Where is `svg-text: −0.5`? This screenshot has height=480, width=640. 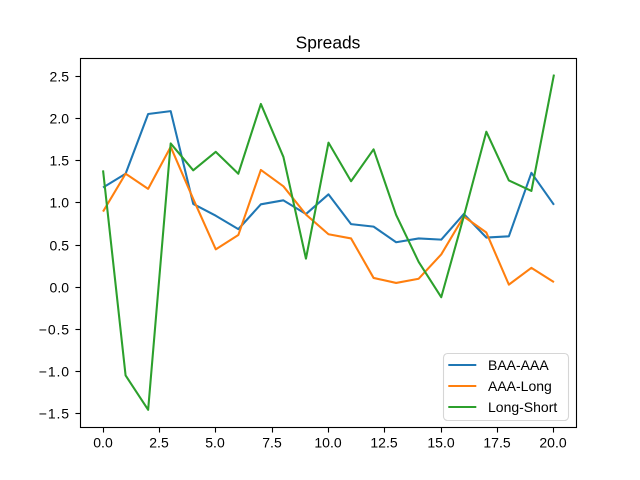 svg-text: −0.5 is located at coordinates (54, 329).